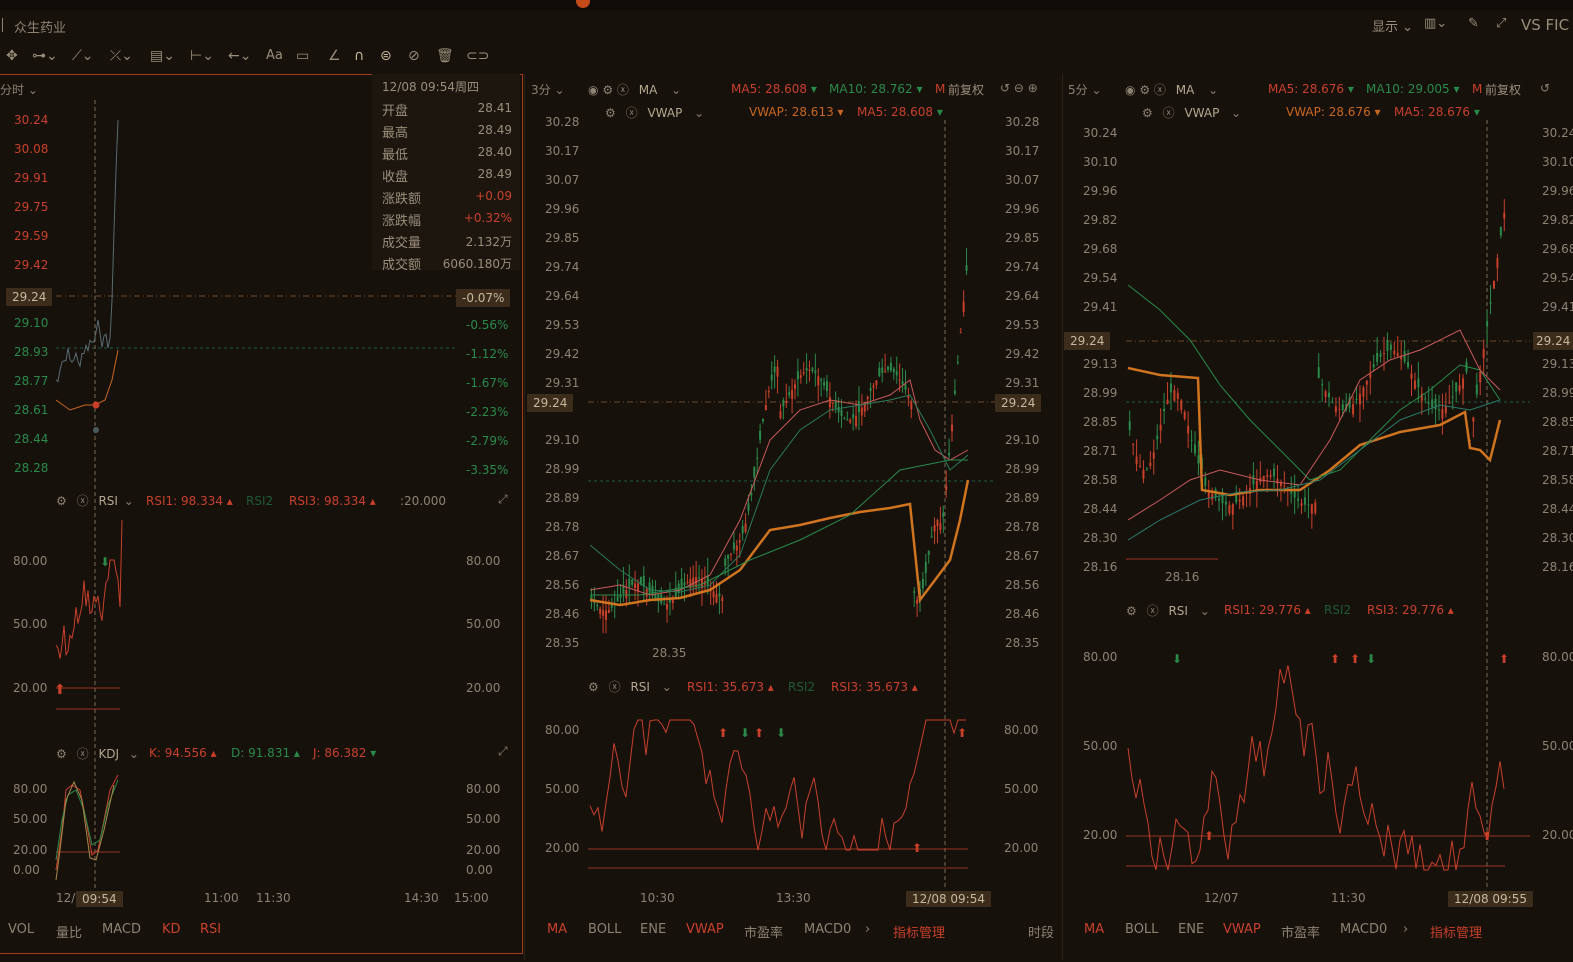 This screenshot has width=1573, height=962. I want to click on period-selector-2: 3分 ⌄, so click(548, 89).